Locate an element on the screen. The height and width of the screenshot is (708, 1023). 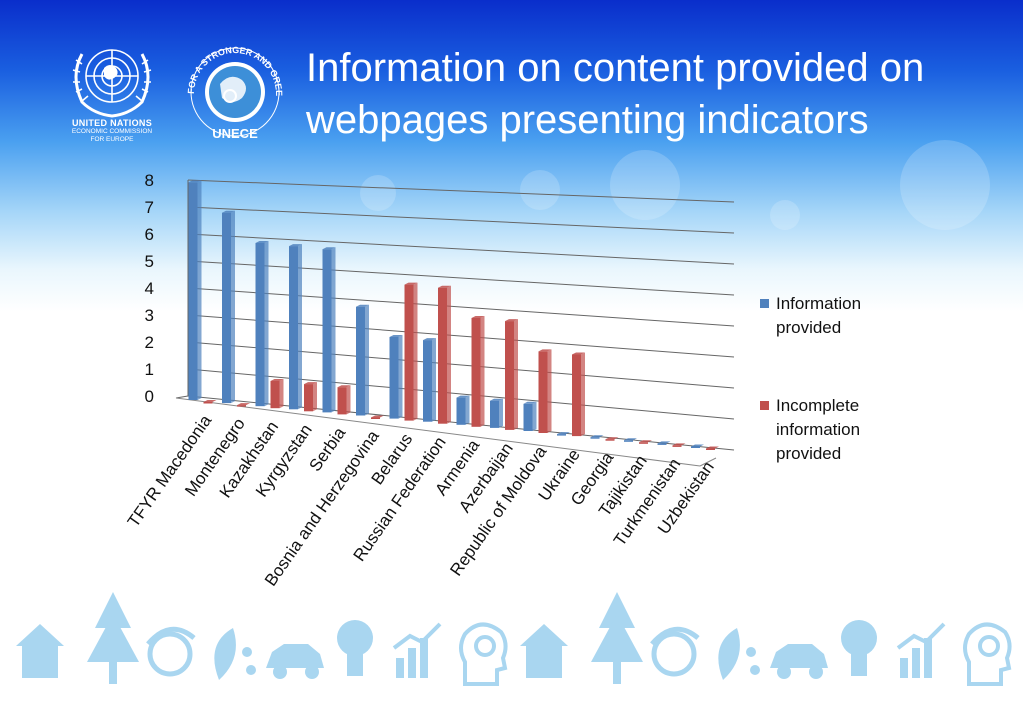
legend-item-series1: Information provided is located at coordinates (835, 316).